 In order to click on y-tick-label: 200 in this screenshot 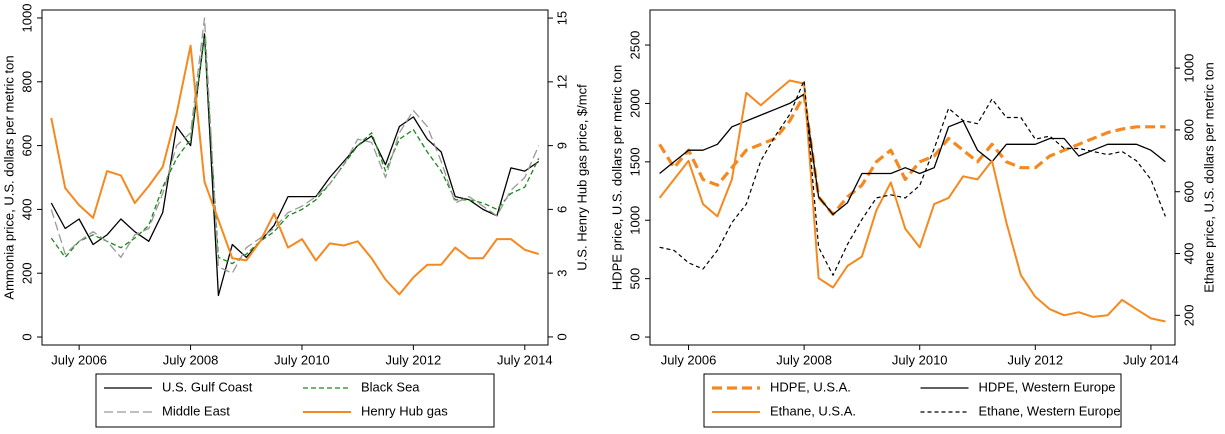, I will do `click(26, 273)`.